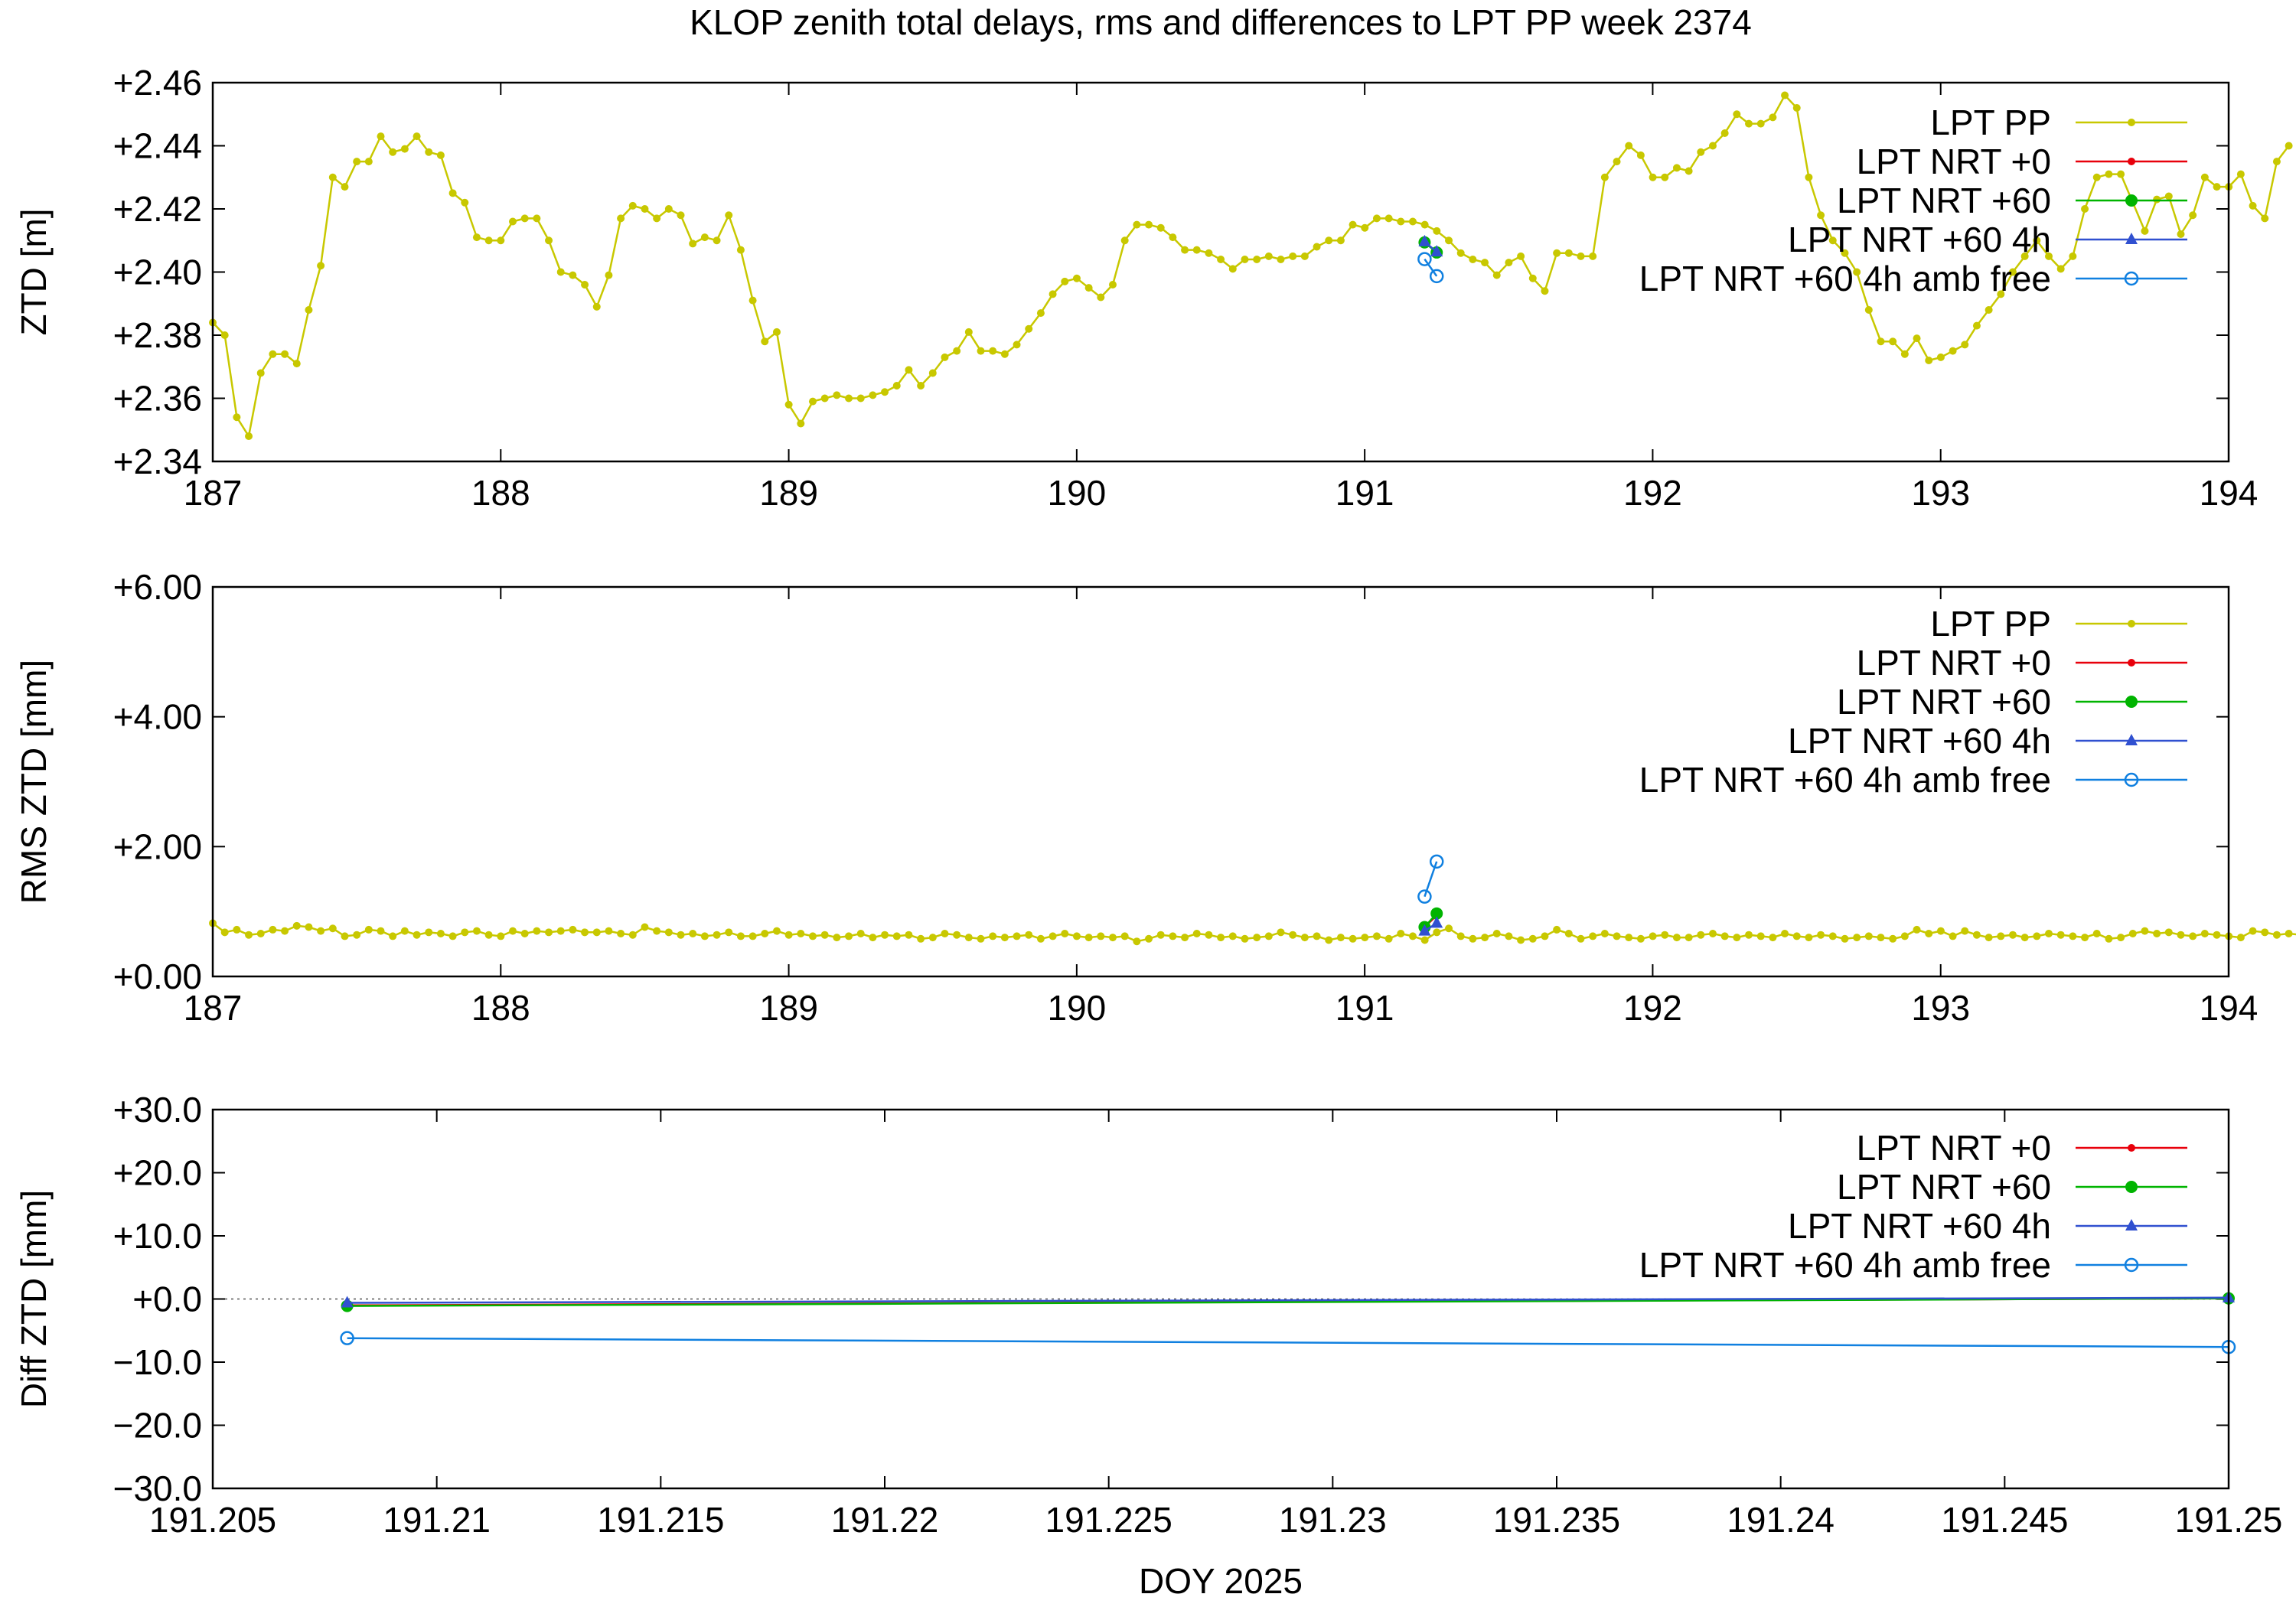 This screenshot has height=1607, width=2296. Describe the element at coordinates (2004, 1520) in the screenshot. I see `x-tick-label: 191.245` at that location.